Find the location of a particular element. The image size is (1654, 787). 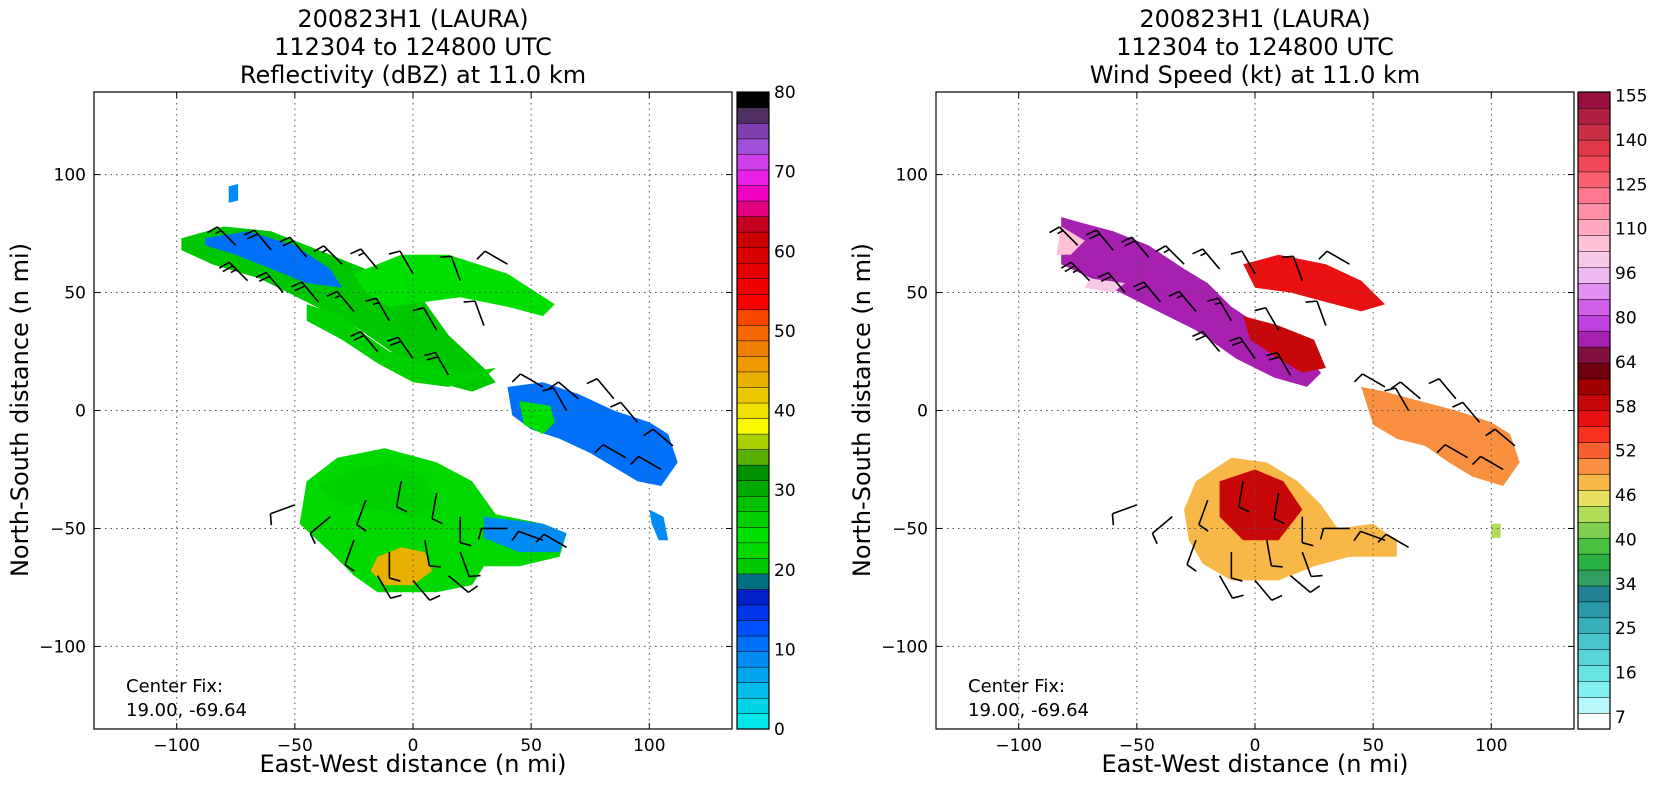

colorbar-tick-label: 34 is located at coordinates (1626, 585).